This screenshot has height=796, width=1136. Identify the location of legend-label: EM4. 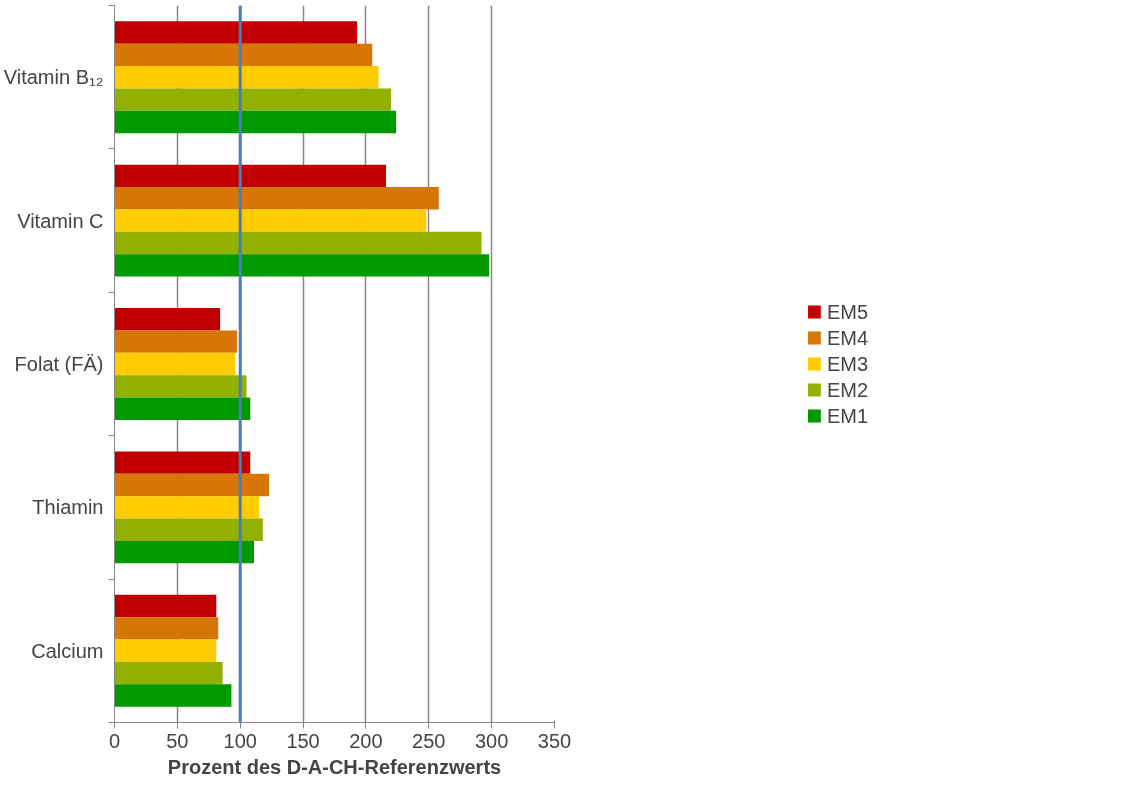
(847, 337).